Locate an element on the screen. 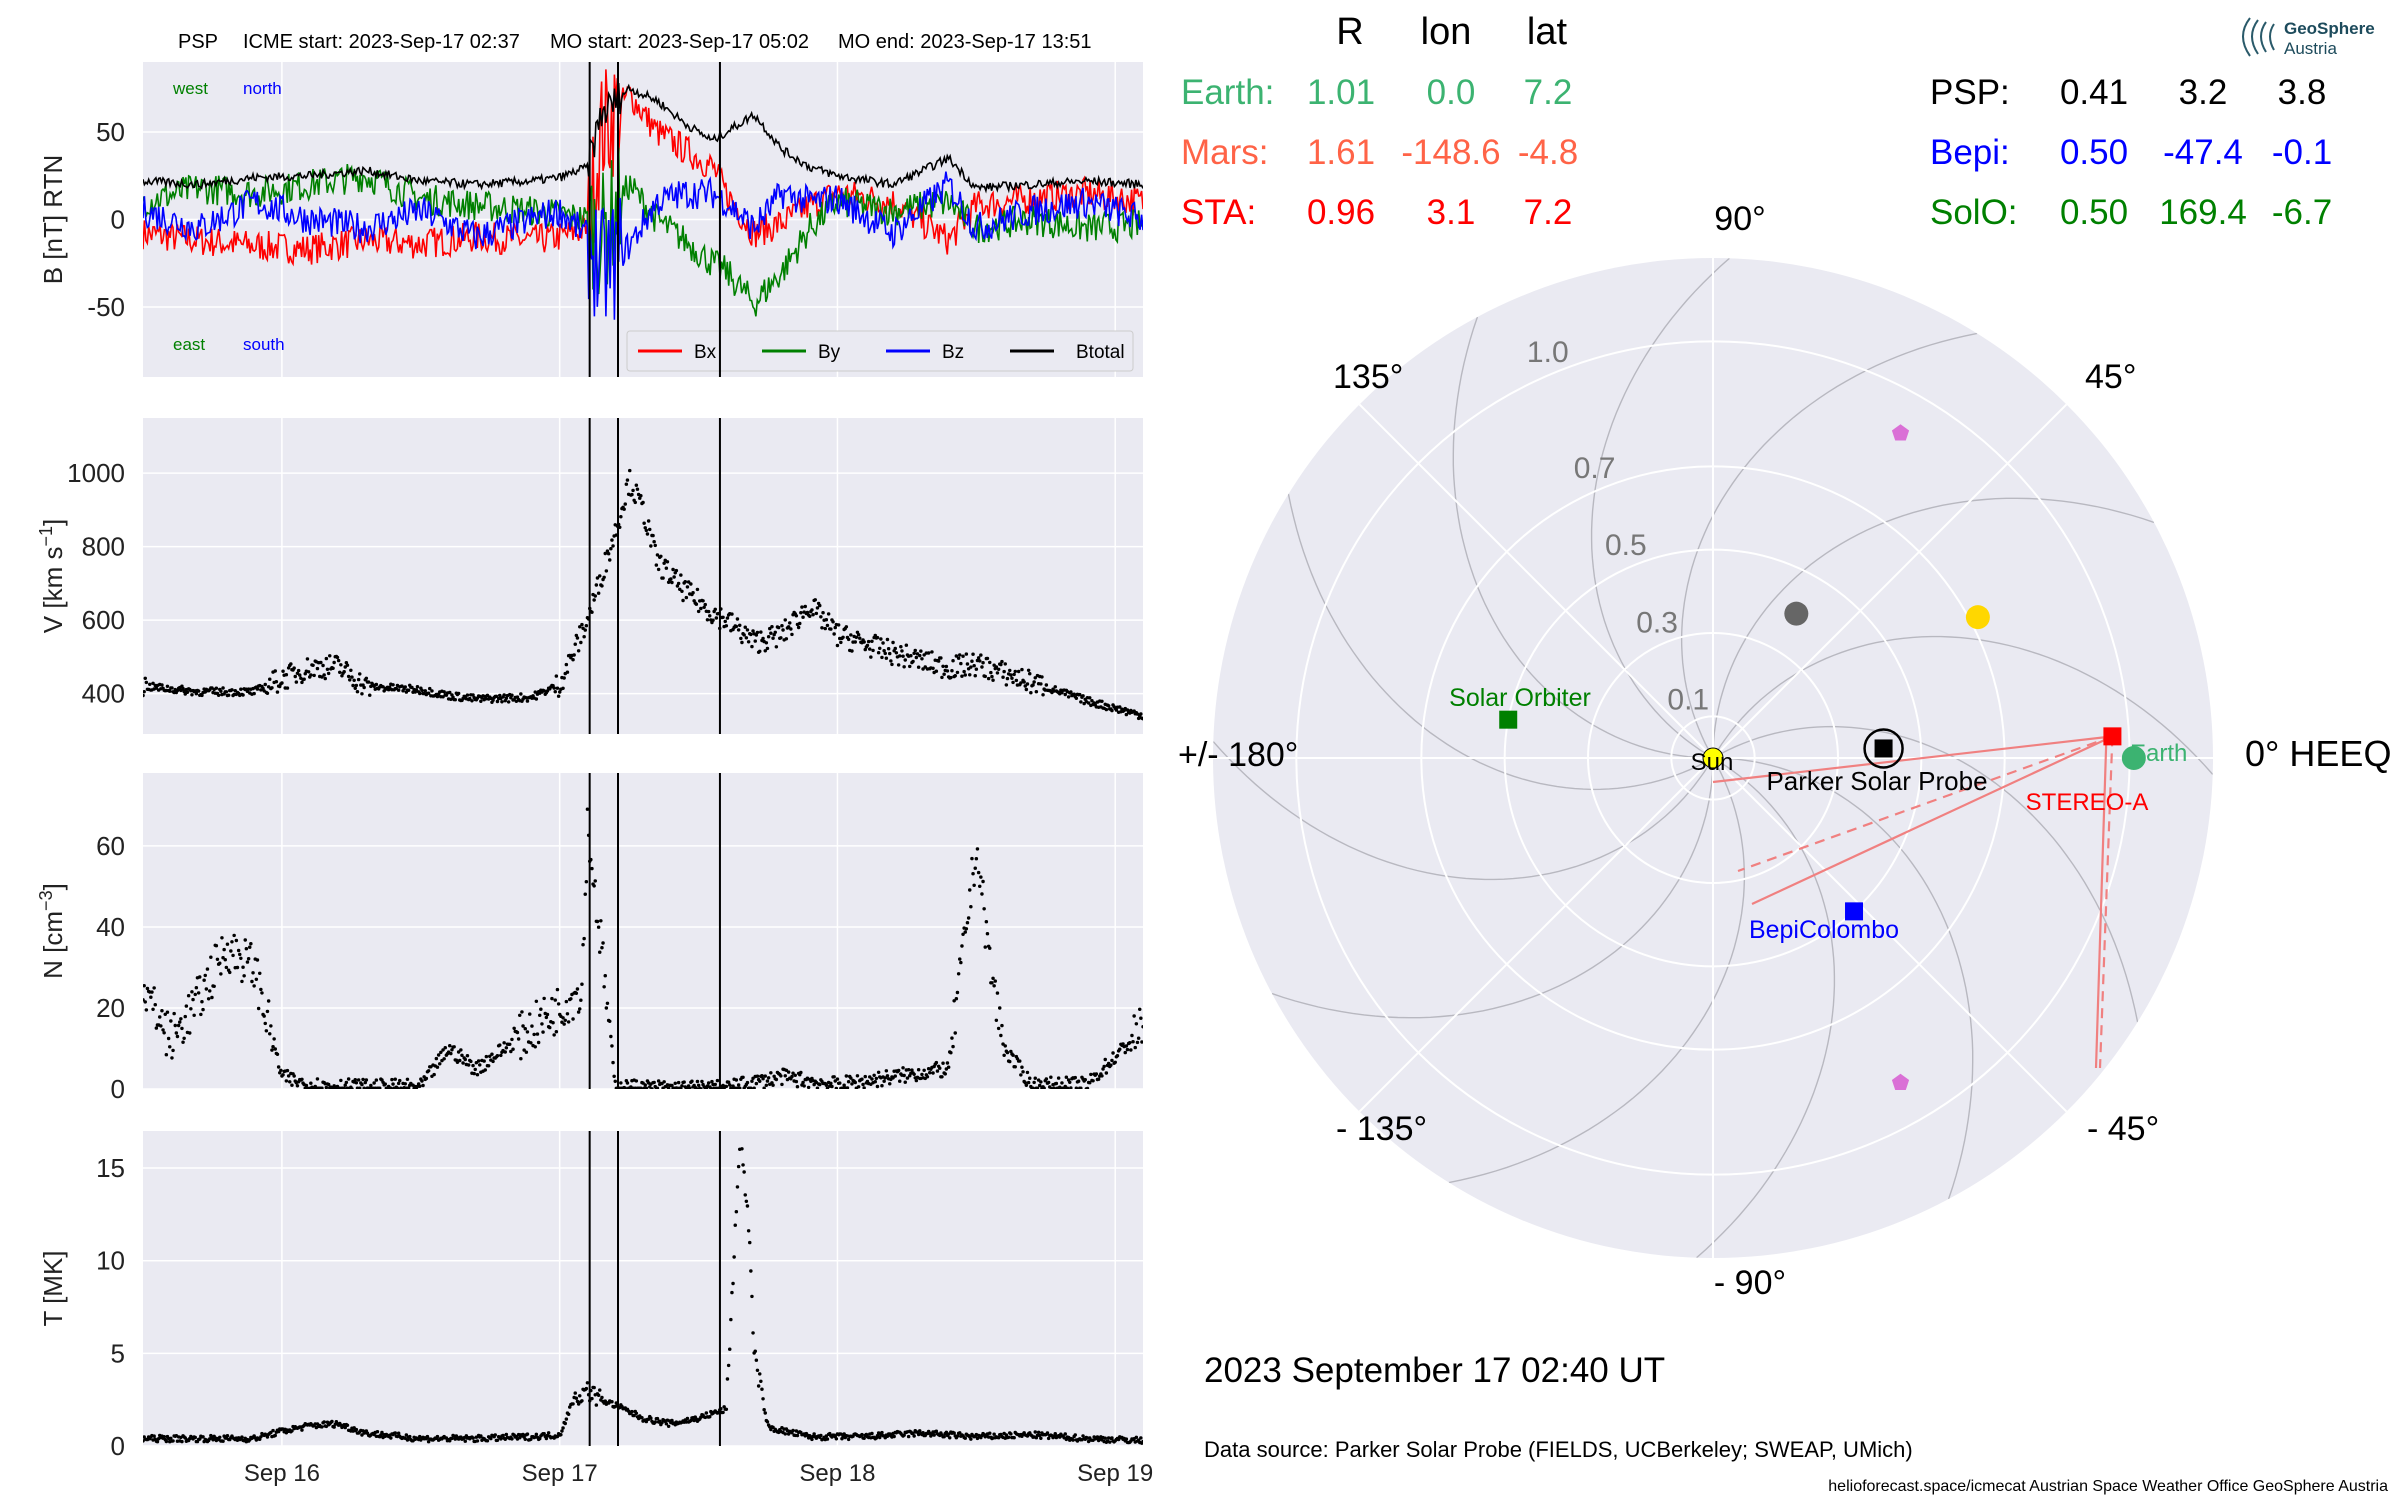  row-lon: 3.2 is located at coordinates (2203, 92).